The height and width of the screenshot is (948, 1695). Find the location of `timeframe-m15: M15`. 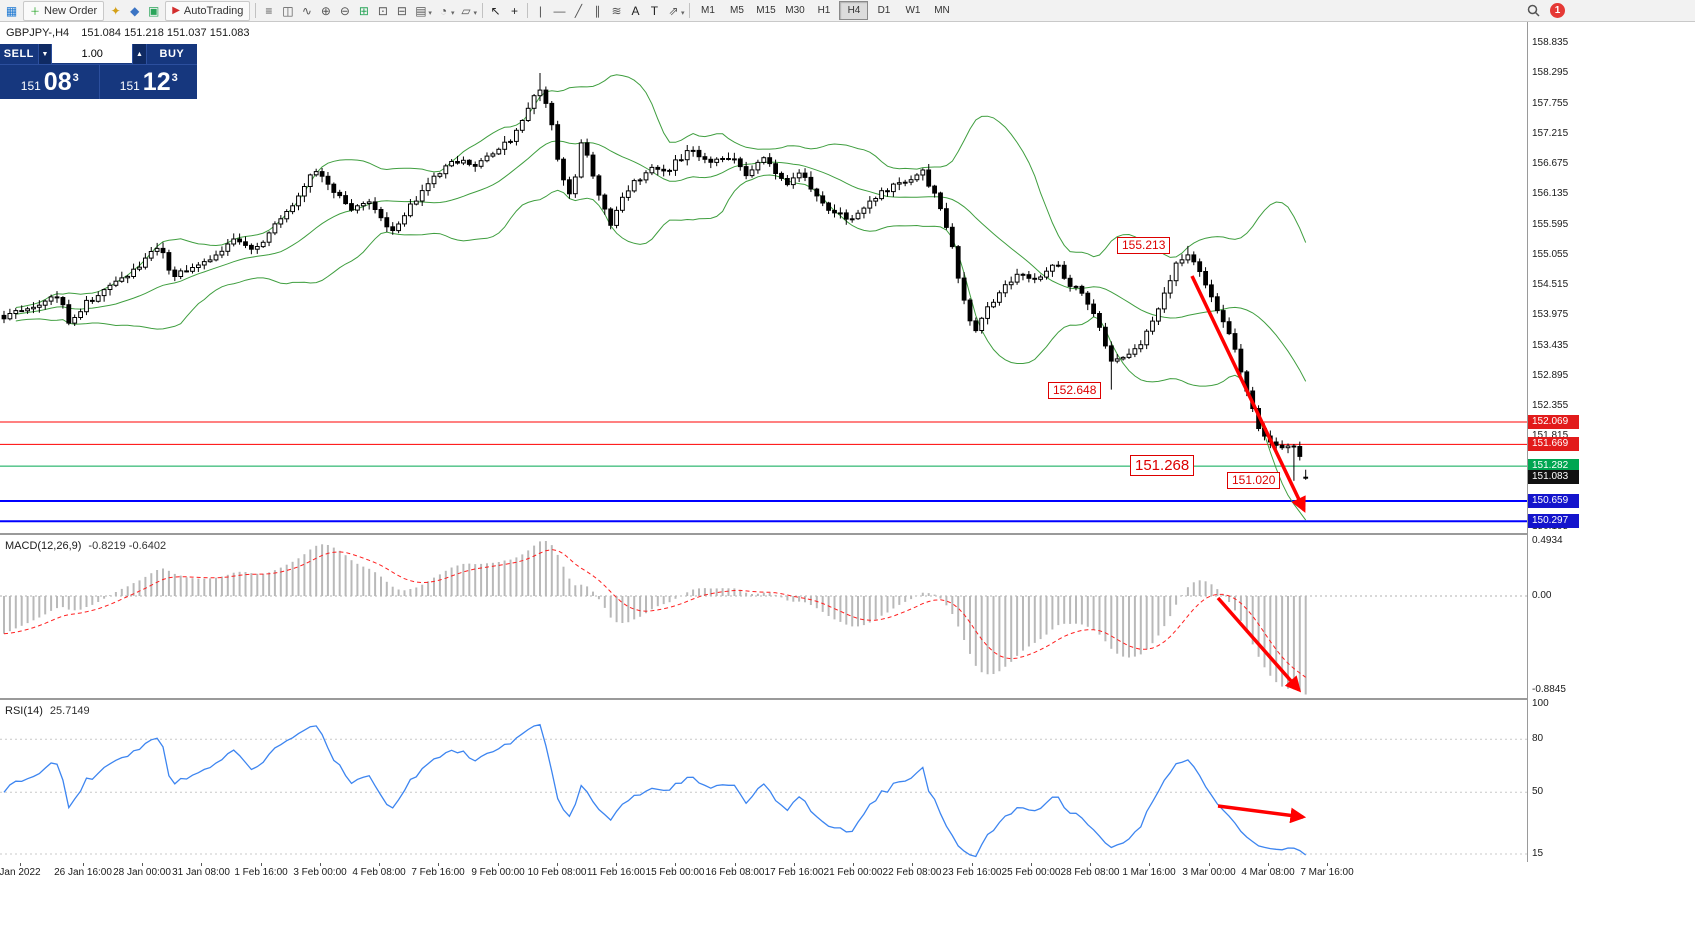

timeframe-m15: M15 is located at coordinates (766, 10).